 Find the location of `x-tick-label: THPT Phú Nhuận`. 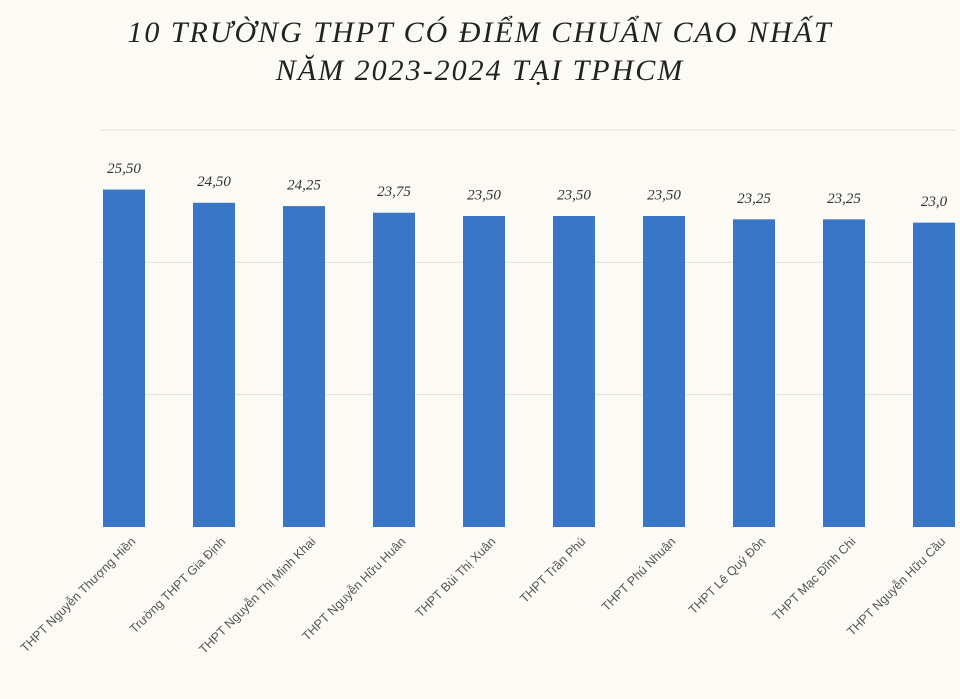

x-tick-label: THPT Phú Nhuận is located at coordinates (639, 575).